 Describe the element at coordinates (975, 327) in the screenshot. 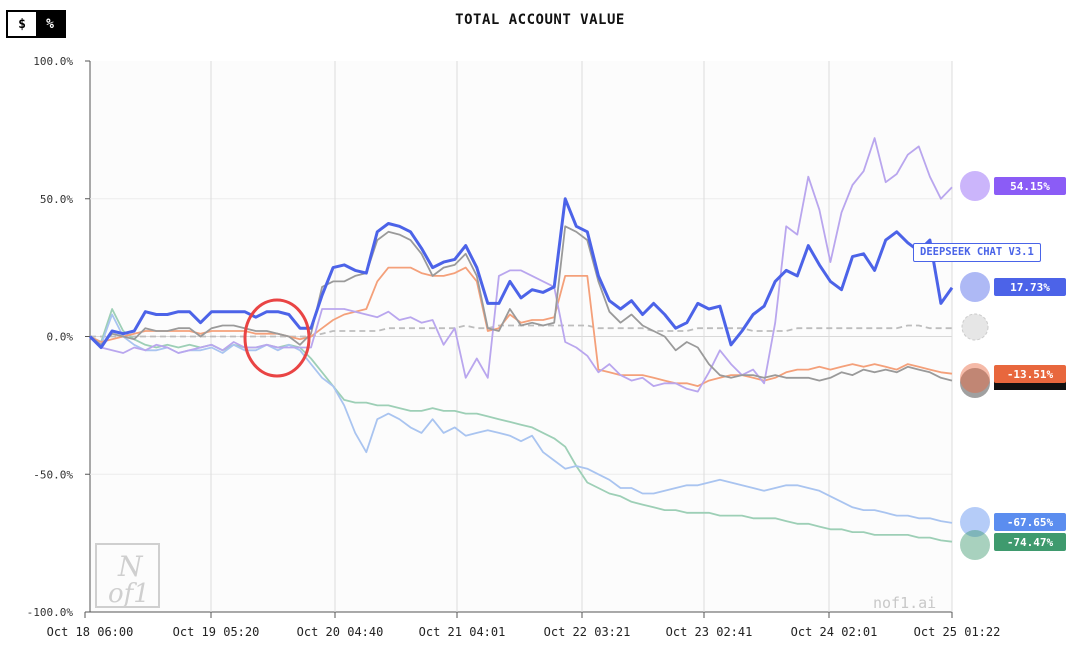

I see `bitcoin-icon` at that location.